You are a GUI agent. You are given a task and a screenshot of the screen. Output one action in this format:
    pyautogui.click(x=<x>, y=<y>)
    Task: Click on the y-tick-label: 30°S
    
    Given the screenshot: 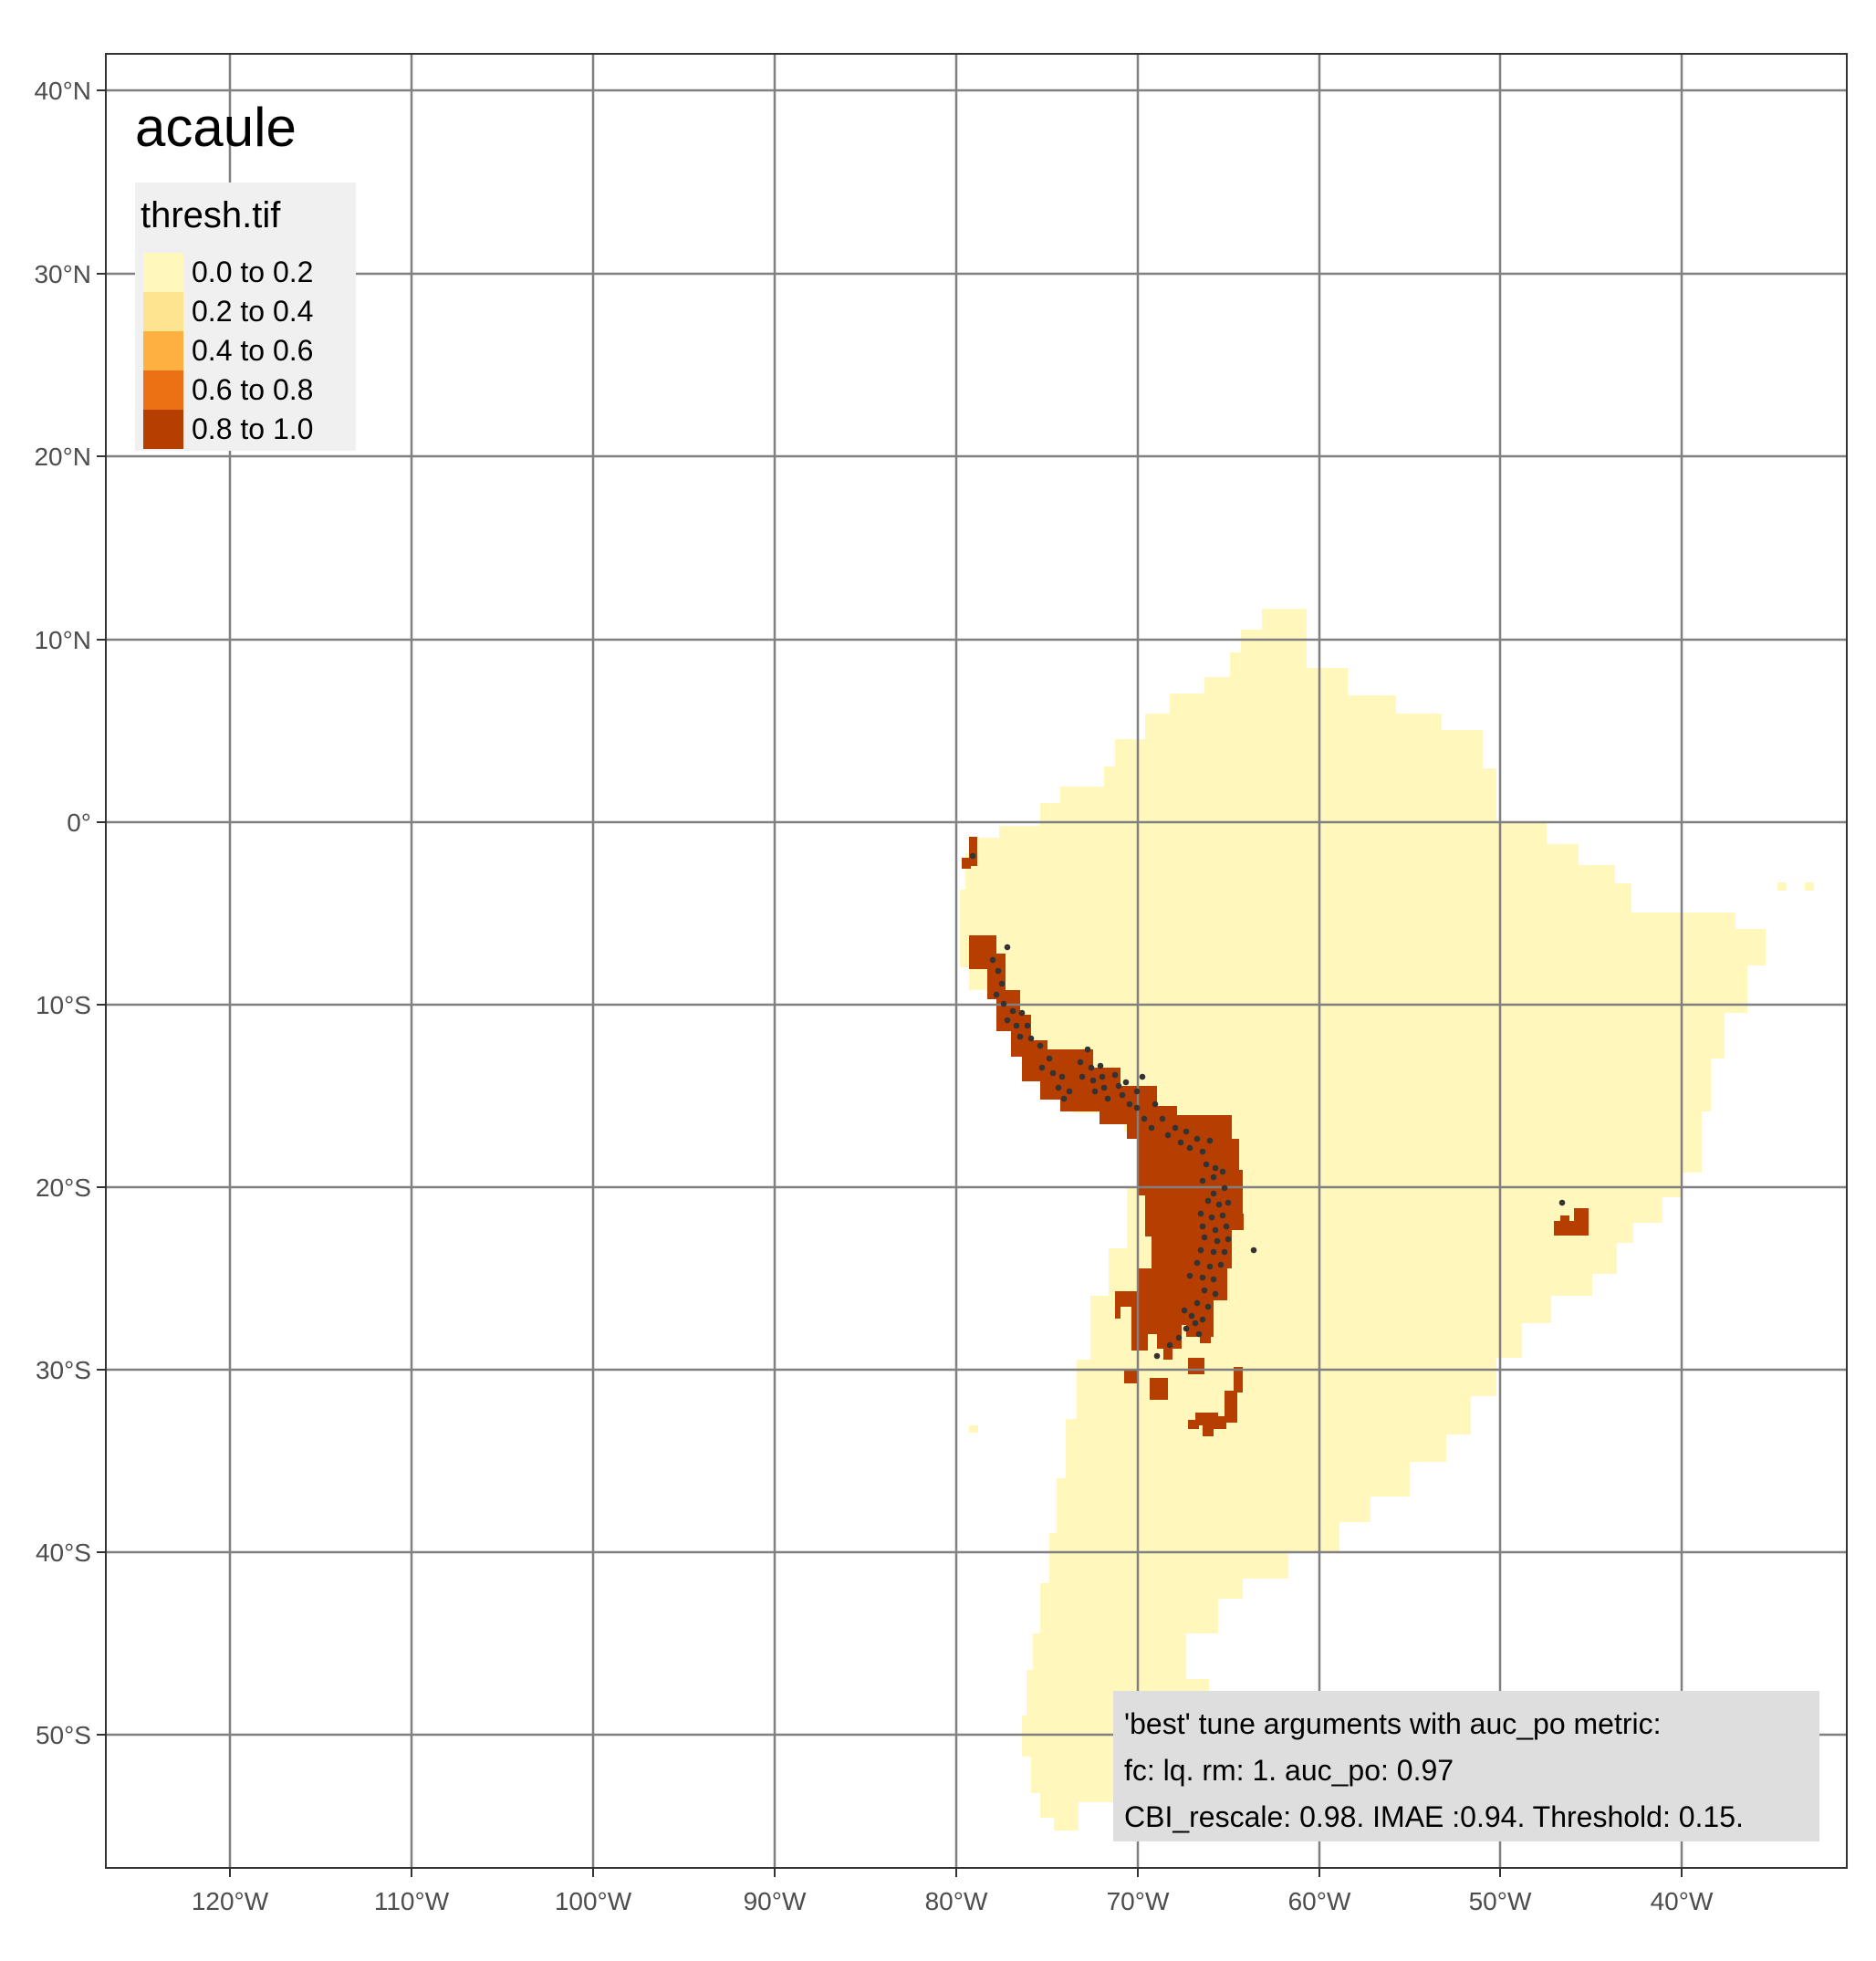 What is the action you would take?
    pyautogui.click(x=63, y=1370)
    